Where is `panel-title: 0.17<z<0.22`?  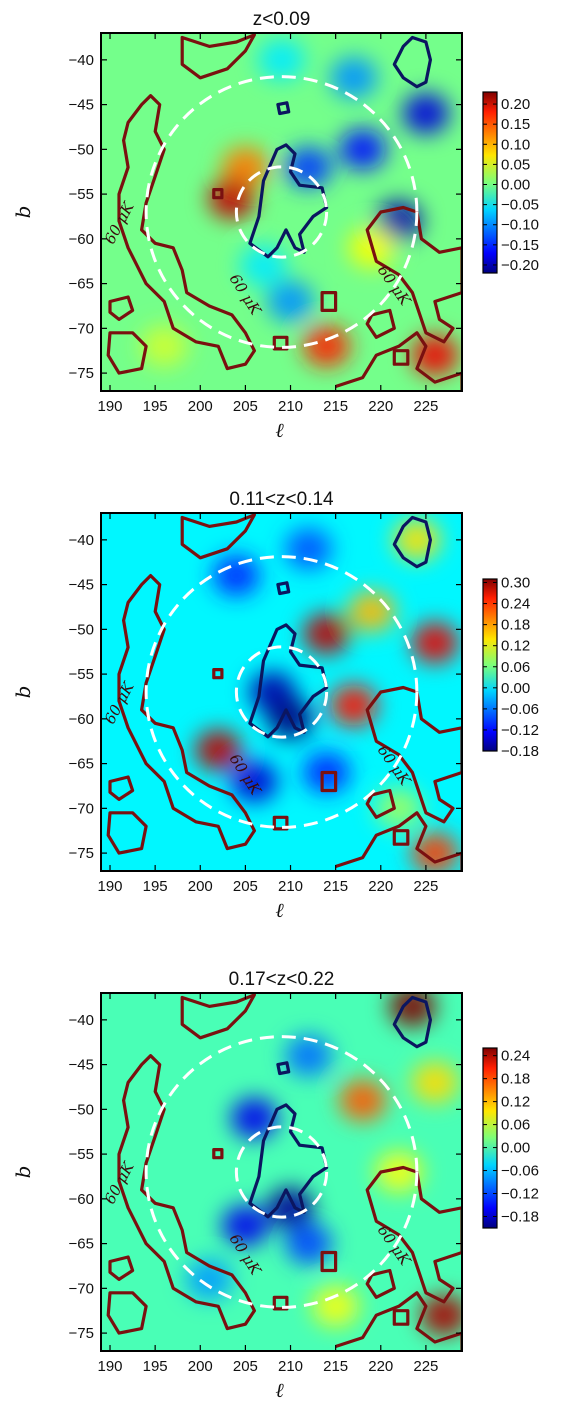
panel-title: 0.17<z<0.22 is located at coordinates (282, 979).